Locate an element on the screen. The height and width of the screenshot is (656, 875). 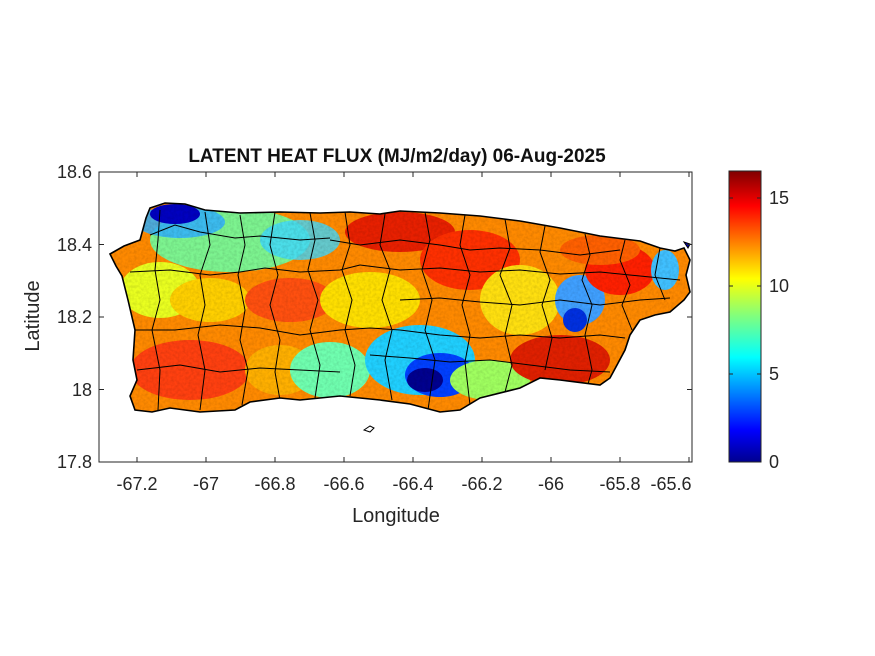
y-tick-label: 18 is located at coordinates (82, 390).